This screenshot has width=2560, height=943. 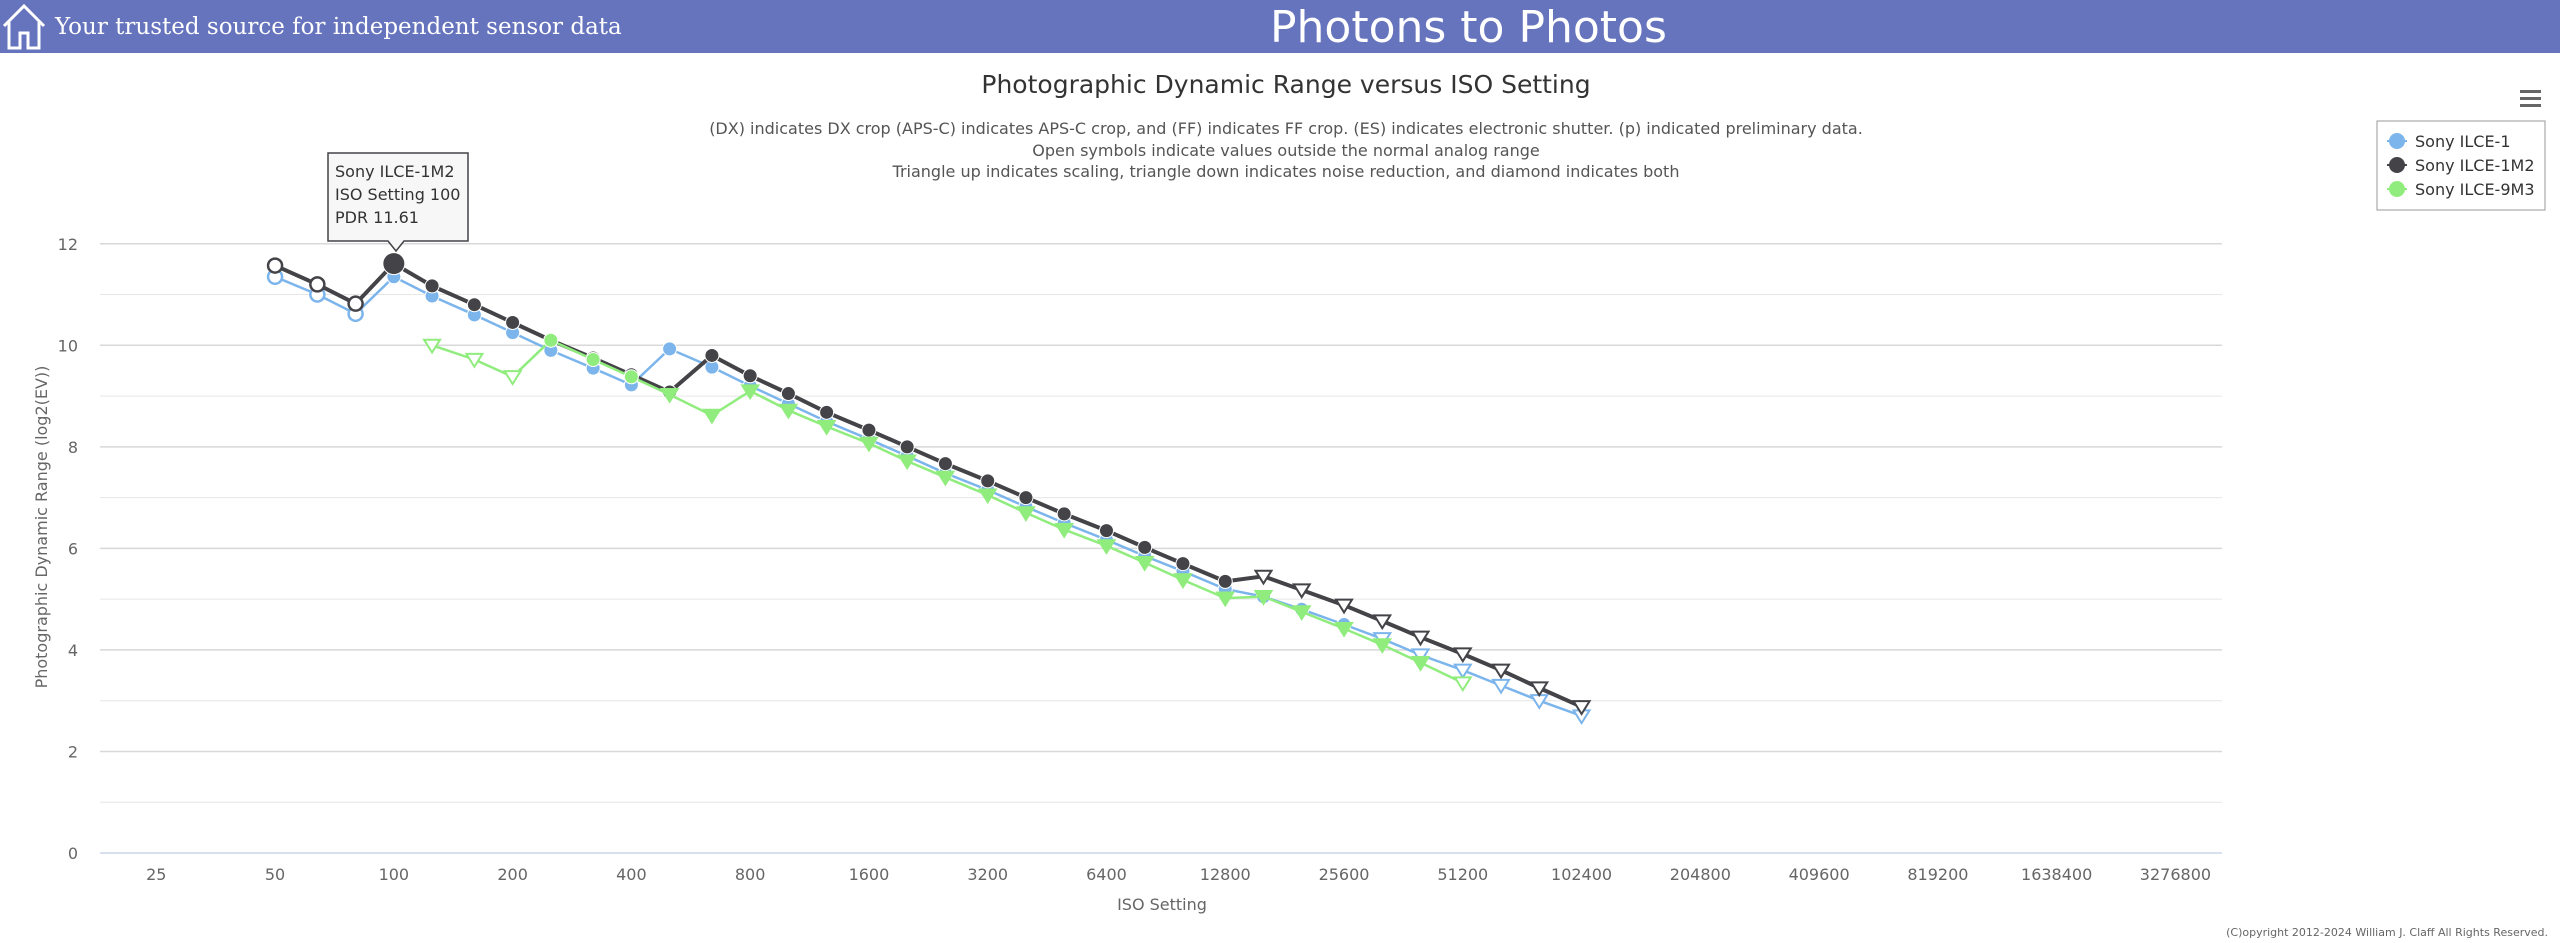 What do you see at coordinates (1819, 874) in the screenshot?
I see `x-tick-label: 409600` at bounding box center [1819, 874].